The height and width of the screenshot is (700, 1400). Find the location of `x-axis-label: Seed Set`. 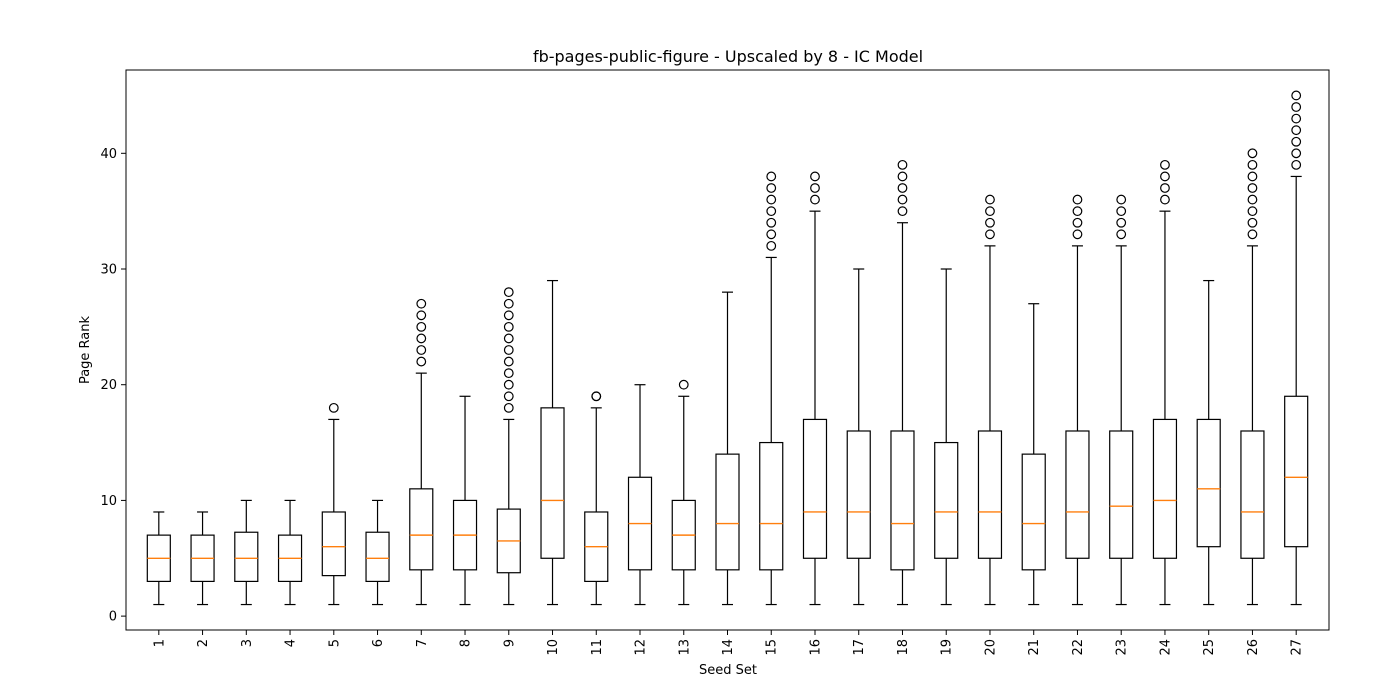

x-axis-label: Seed Set is located at coordinates (728, 670).